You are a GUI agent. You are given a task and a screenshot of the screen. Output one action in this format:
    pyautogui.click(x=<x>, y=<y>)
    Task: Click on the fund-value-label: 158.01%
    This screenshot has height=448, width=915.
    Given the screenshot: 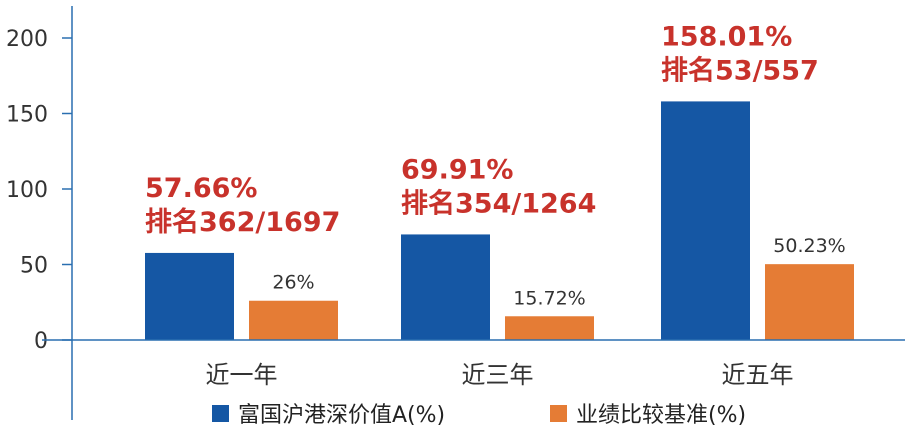 What is the action you would take?
    pyautogui.click(x=726, y=36)
    